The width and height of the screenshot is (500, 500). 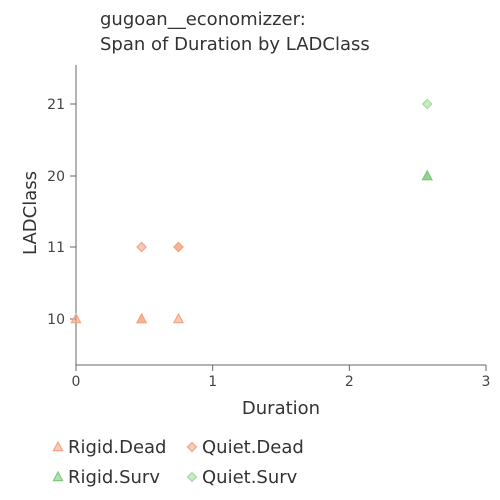 I want to click on y-tick-label: 11, so click(x=56, y=248).